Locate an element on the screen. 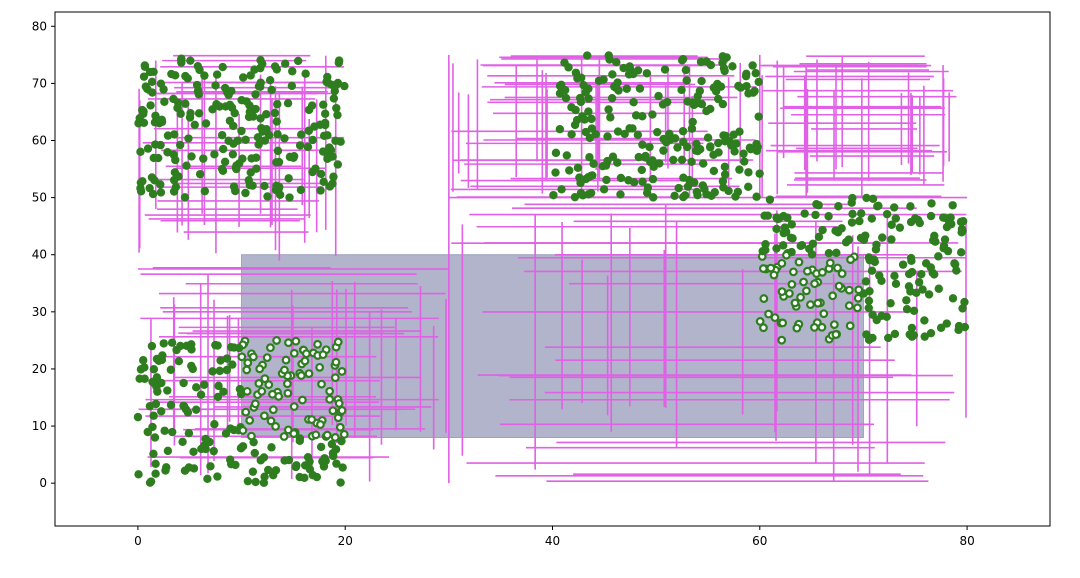 The image size is (1080, 578). y-tick-label: 10 is located at coordinates (39, 426).